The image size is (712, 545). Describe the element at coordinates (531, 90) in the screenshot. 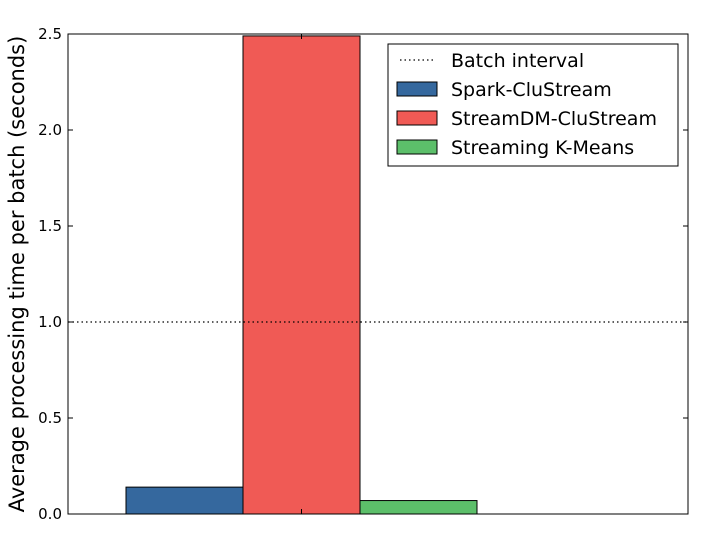

I see `legend-label: Spark-CluStream` at that location.